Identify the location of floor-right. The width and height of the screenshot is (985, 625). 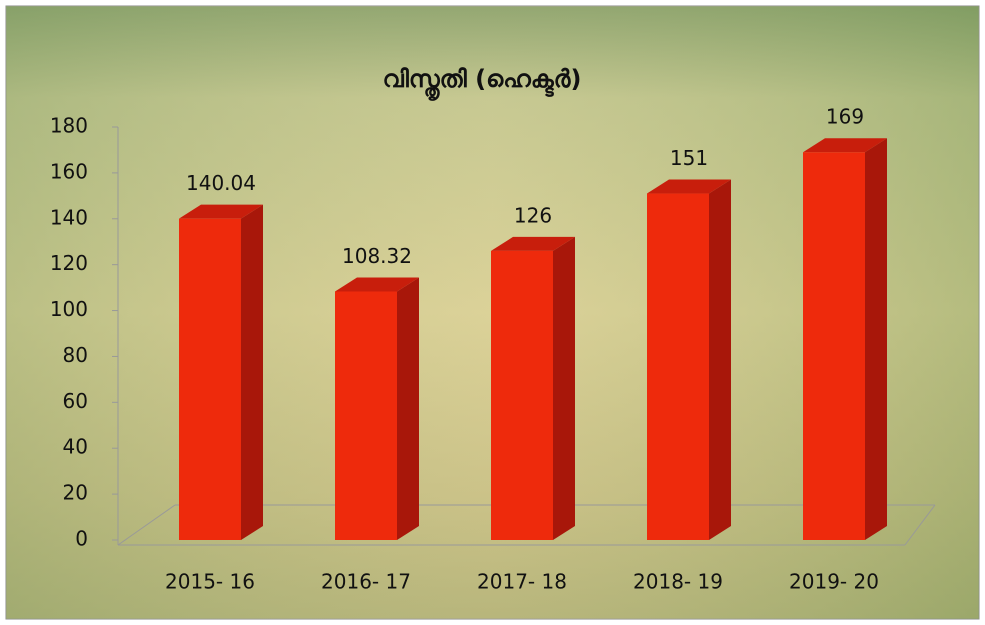
(920, 525).